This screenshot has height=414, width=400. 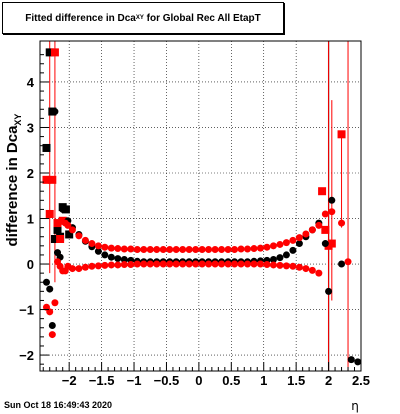 What do you see at coordinates (58, 405) in the screenshot?
I see `timestamp: Sun Oct 18 16:49:43 2020` at bounding box center [58, 405].